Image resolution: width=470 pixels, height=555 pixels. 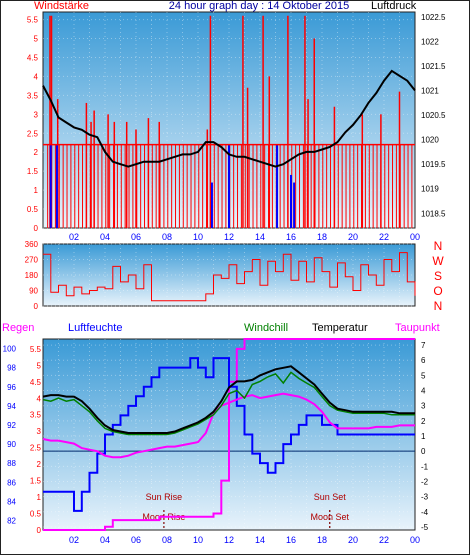 I want to click on compass-label-n: N, so click(x=438, y=246).